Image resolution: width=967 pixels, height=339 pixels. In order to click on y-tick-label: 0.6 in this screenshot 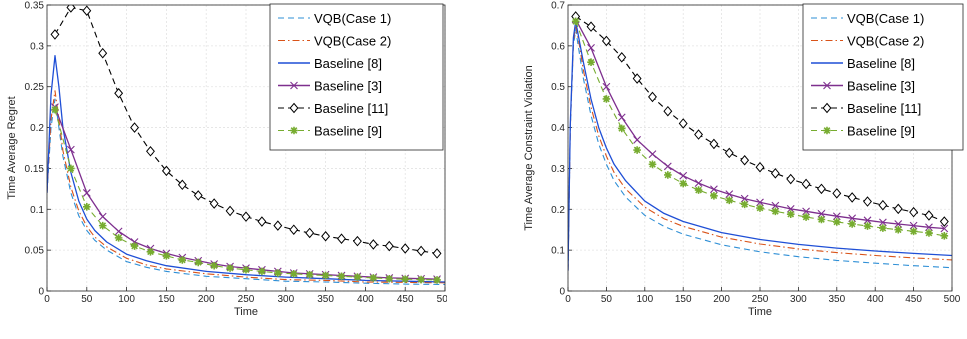, I will do `click(558, 46)`.